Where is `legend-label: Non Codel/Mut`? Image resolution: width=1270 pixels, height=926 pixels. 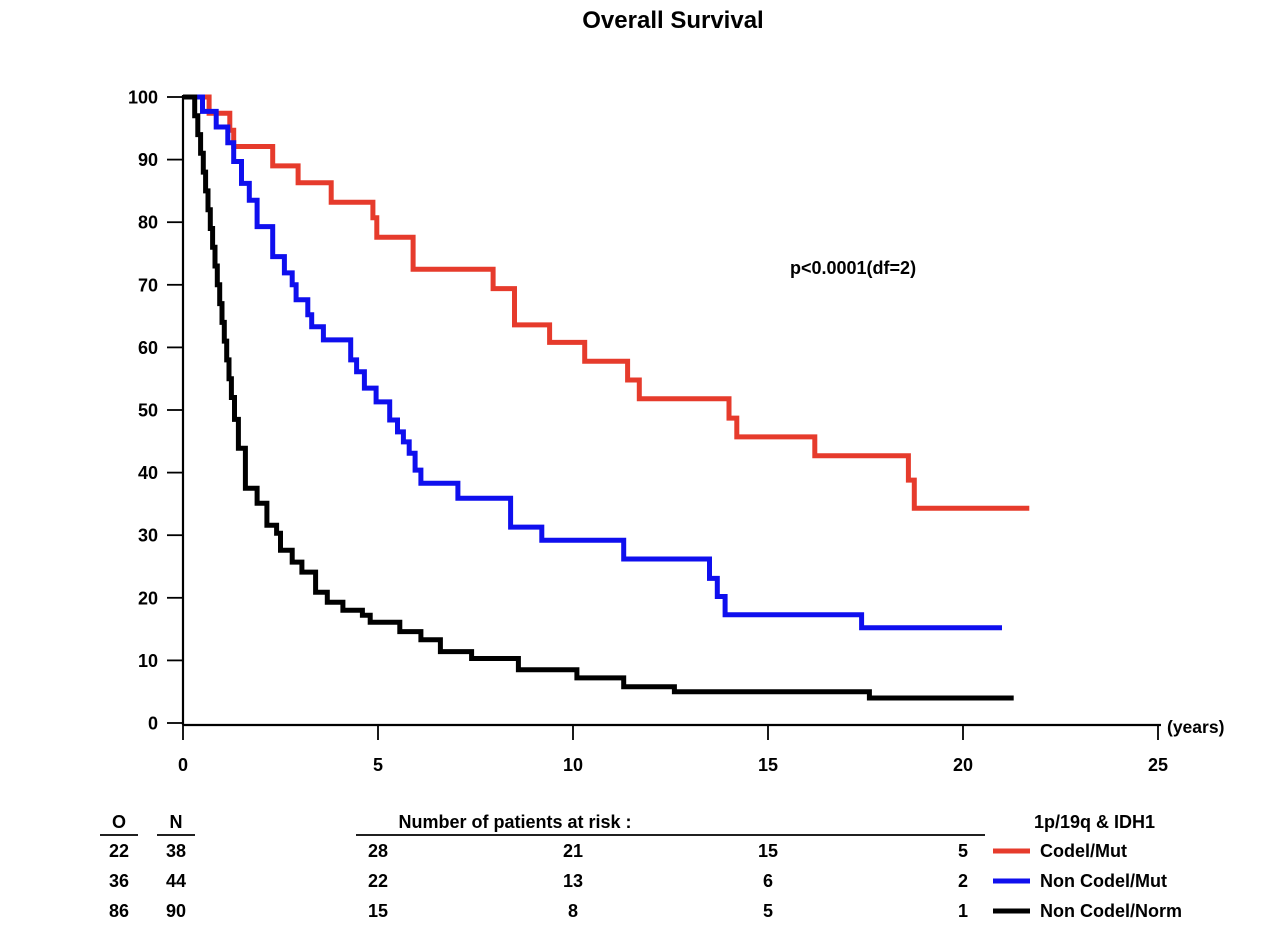
legend-label: Non Codel/Mut is located at coordinates (1103, 881).